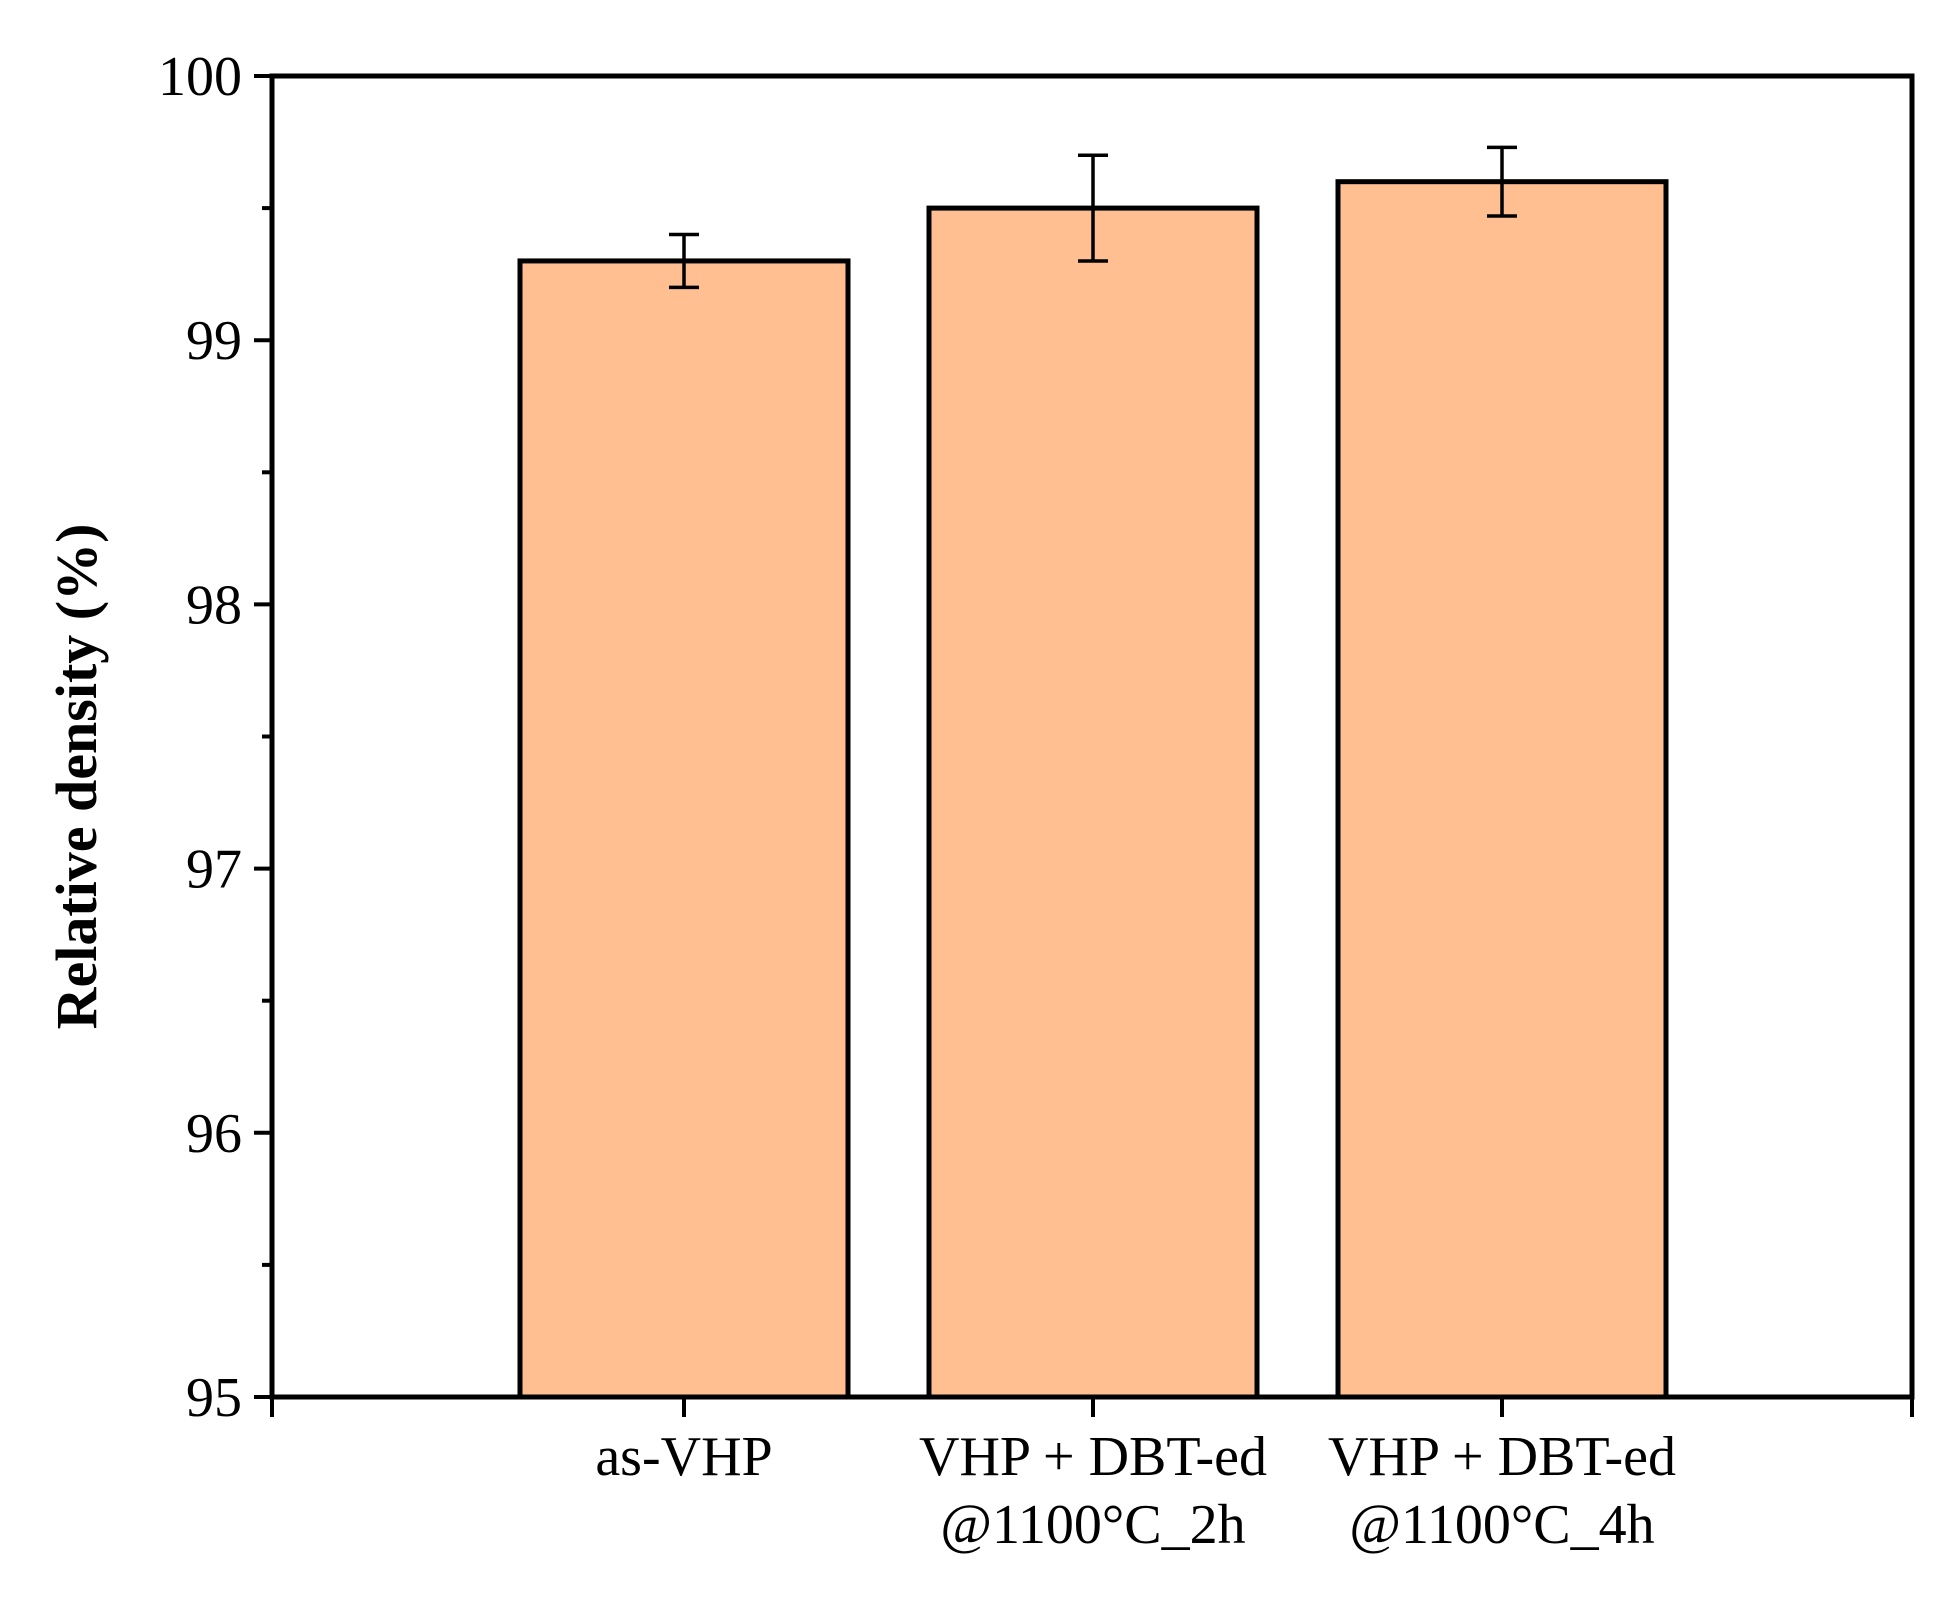 This screenshot has height=1607, width=1951. What do you see at coordinates (1093, 1491) in the screenshot?
I see `x-tick-label-2: VHP + DBT-ed @1100°C_2h` at bounding box center [1093, 1491].